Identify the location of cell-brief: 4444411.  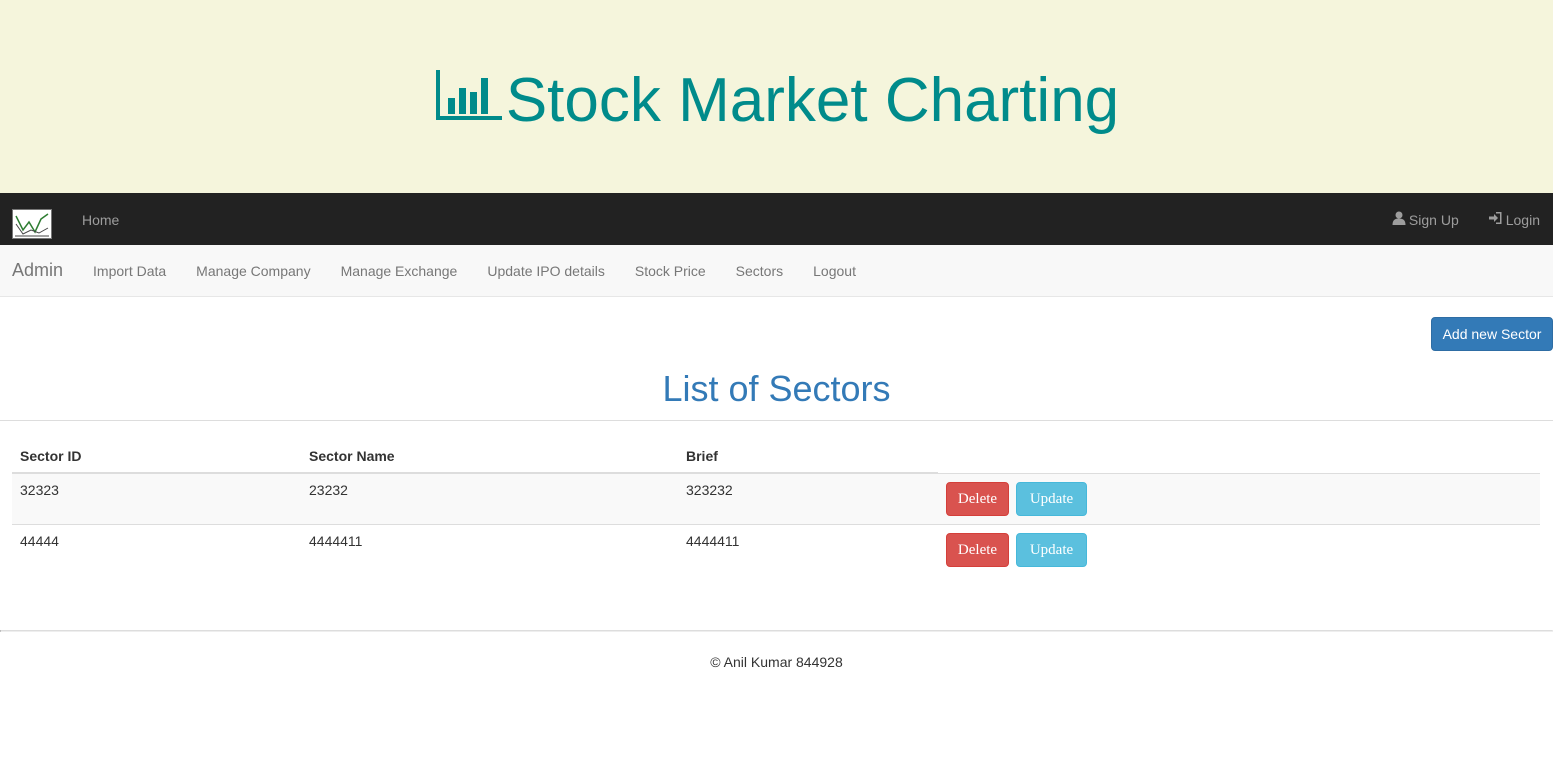
(808, 549).